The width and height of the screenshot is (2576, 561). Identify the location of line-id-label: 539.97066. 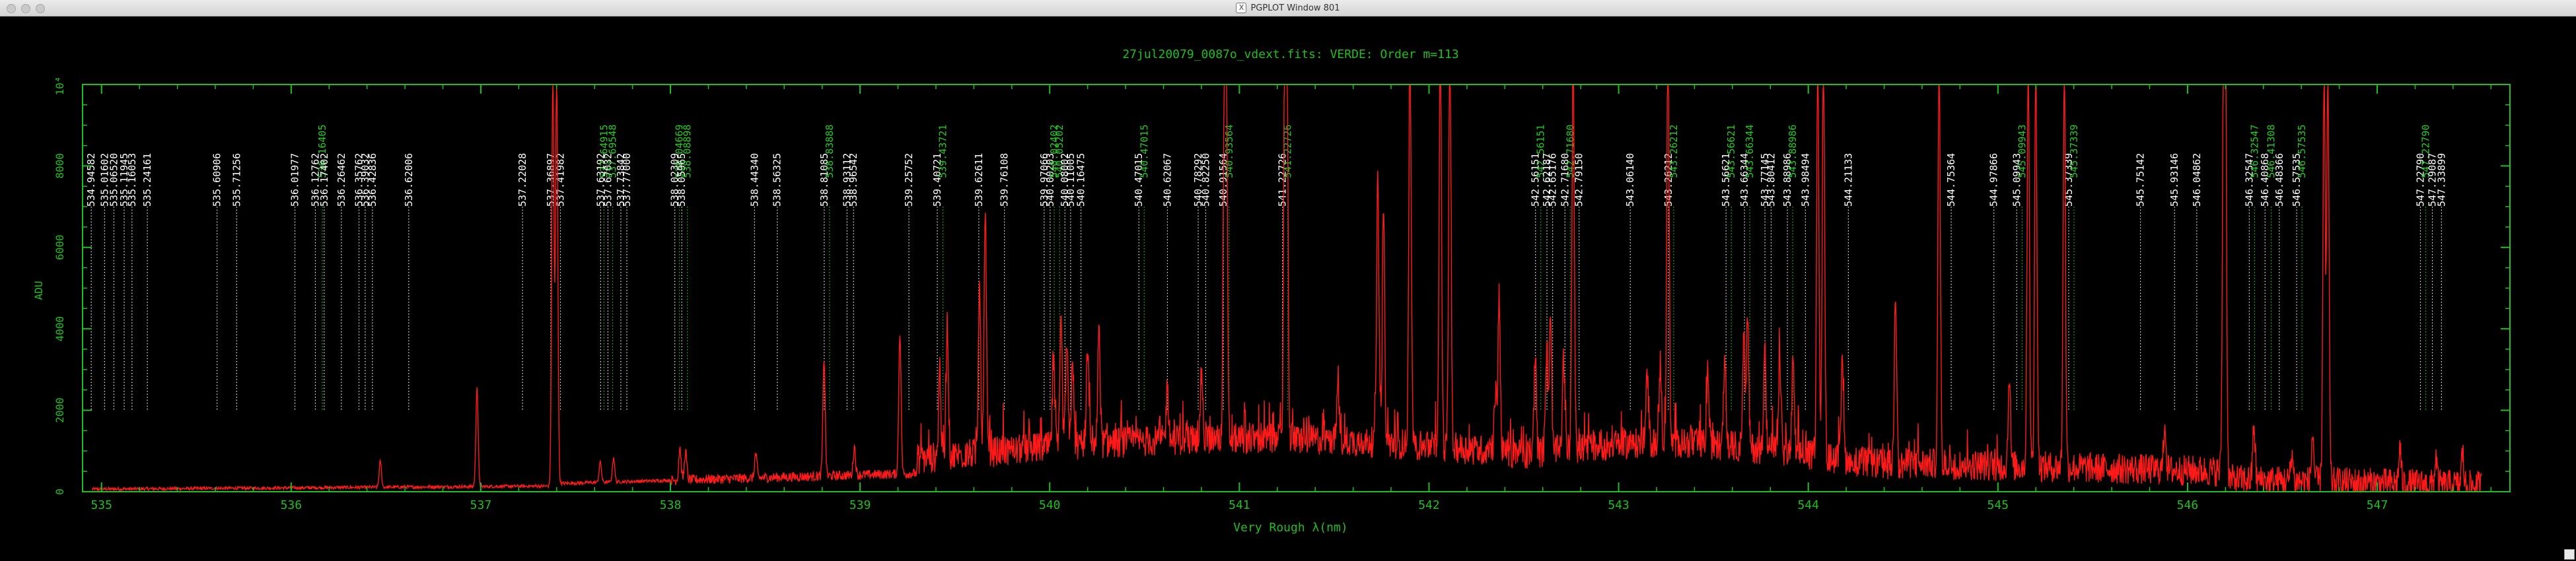
(1044, 180).